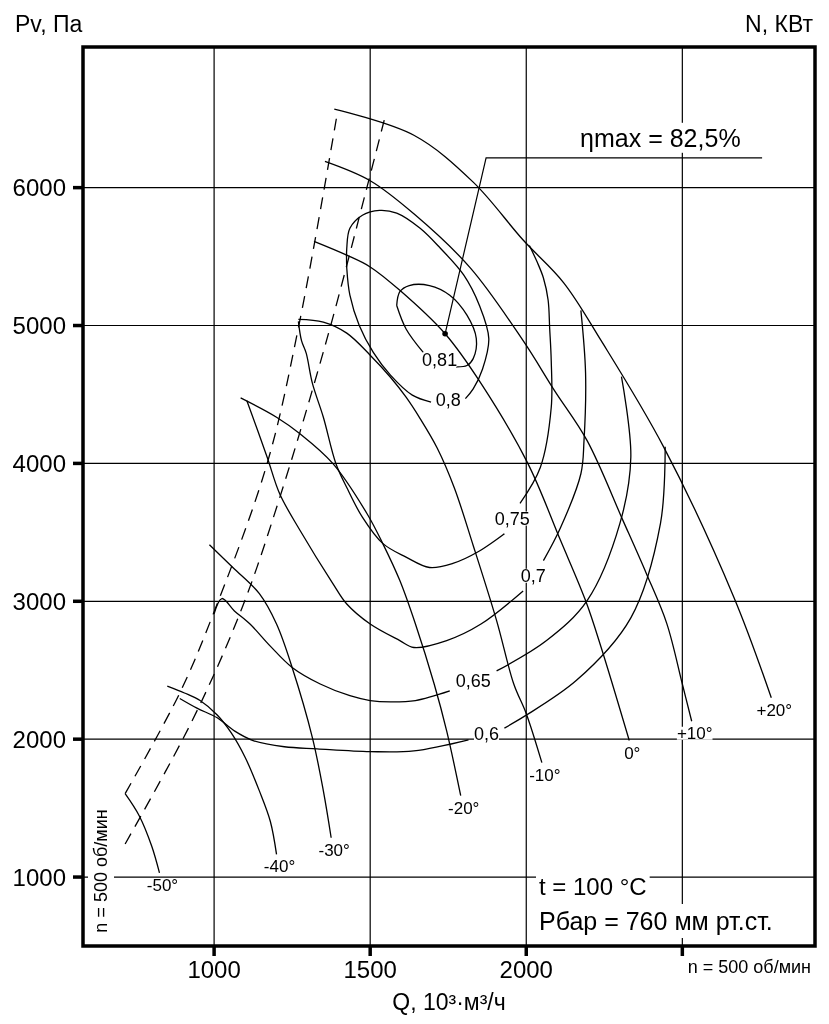  I want to click on series-label: 0,8, so click(448, 400).